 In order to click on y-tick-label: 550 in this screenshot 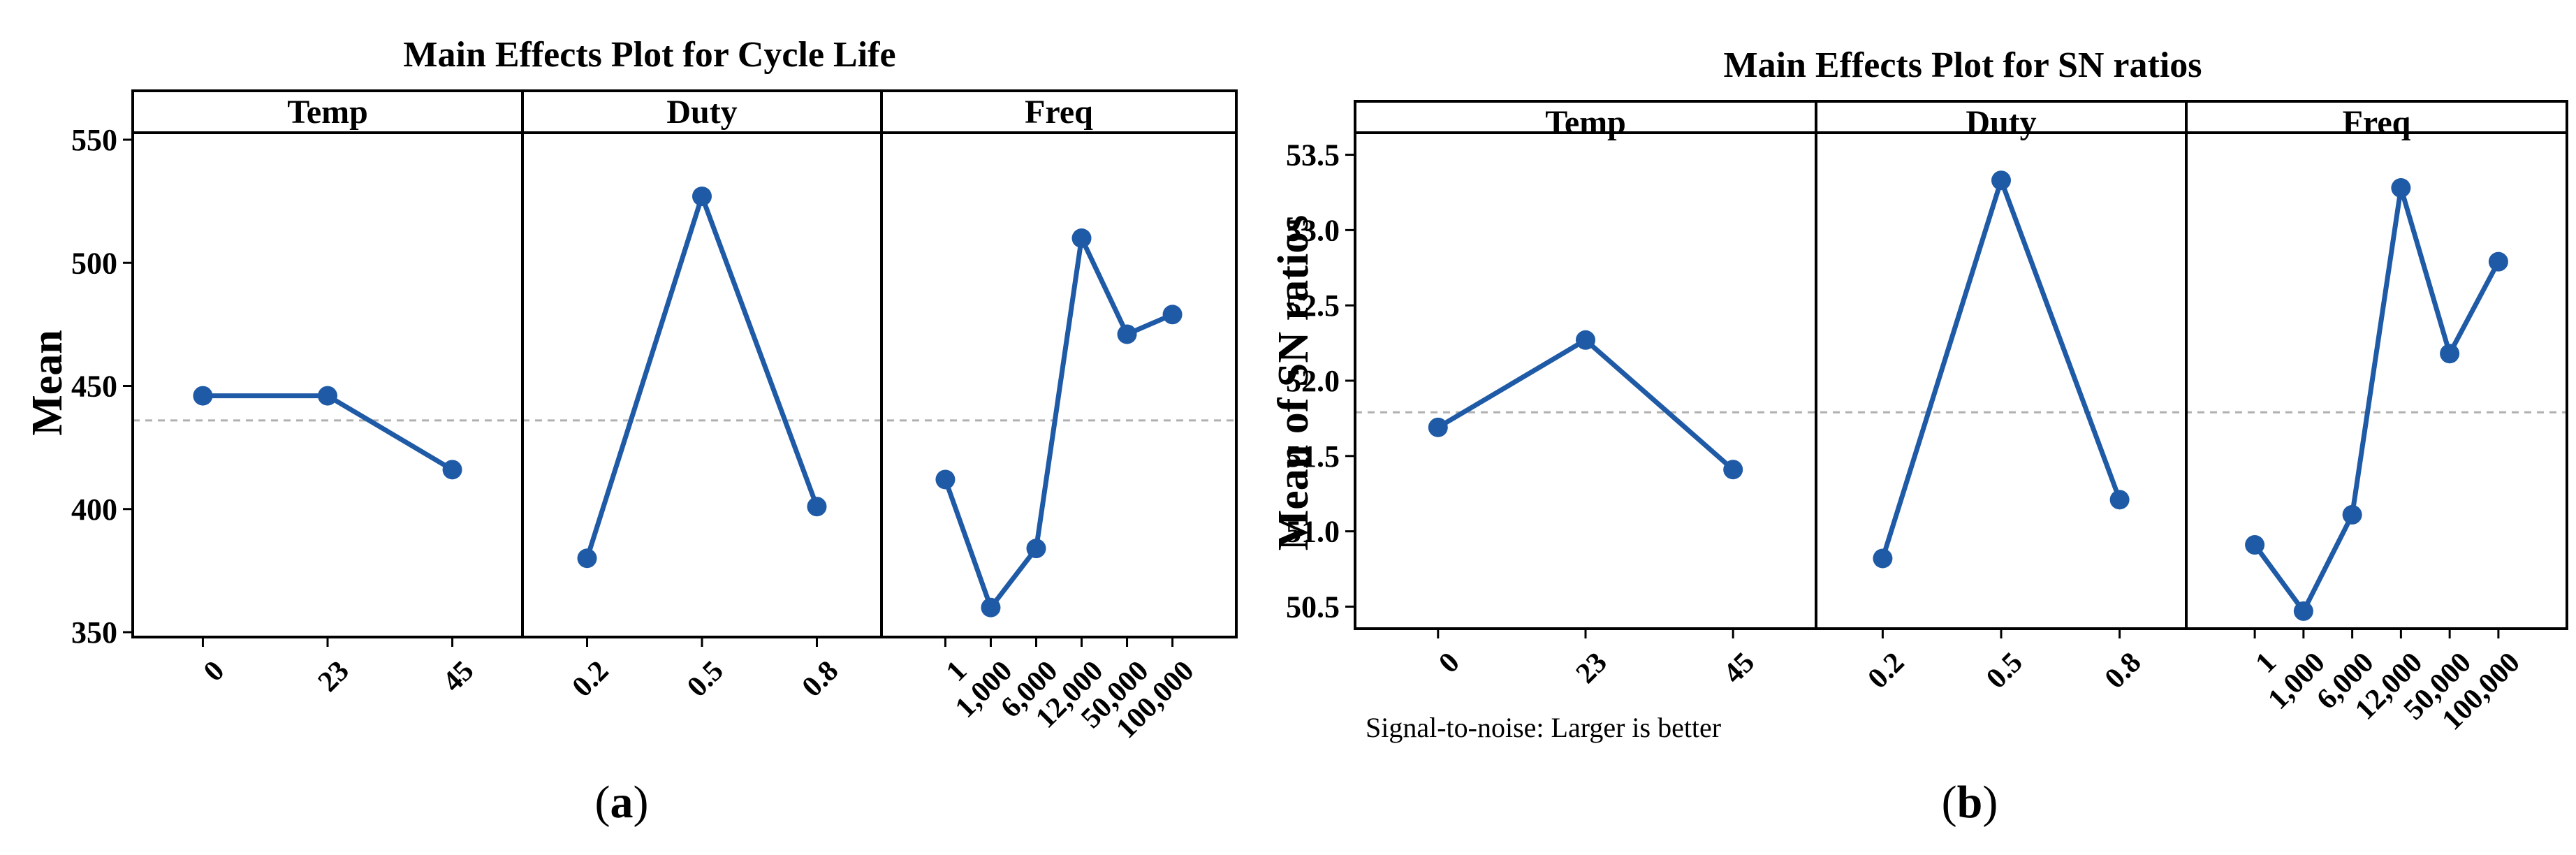, I will do `click(94, 140)`.